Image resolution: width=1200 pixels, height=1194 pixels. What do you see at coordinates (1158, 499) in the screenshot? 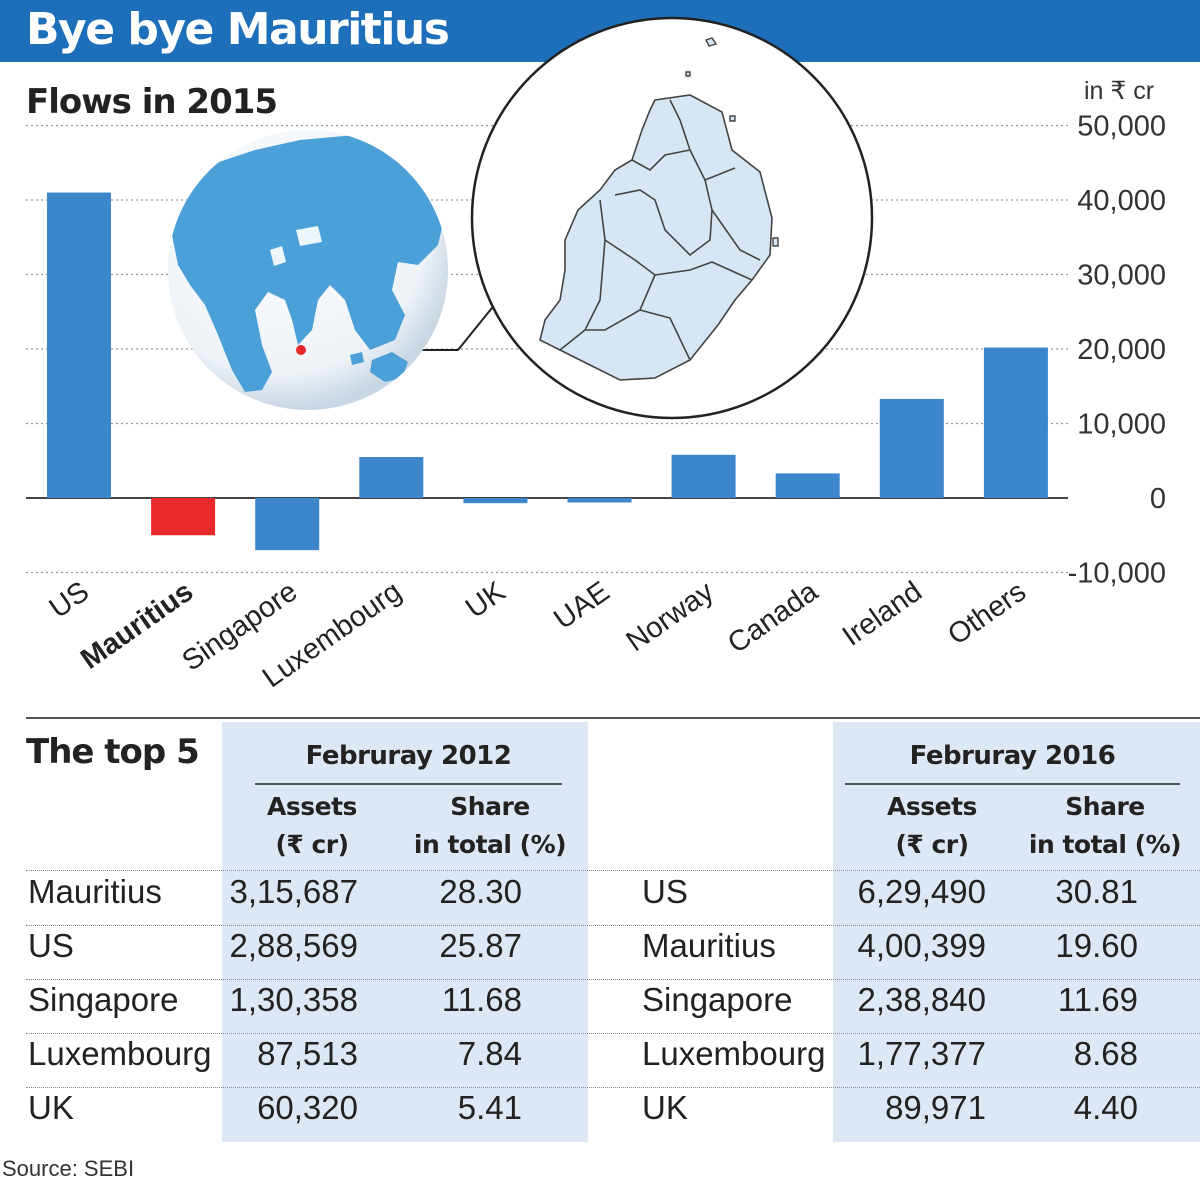
I see `y-tick-label: 0` at bounding box center [1158, 499].